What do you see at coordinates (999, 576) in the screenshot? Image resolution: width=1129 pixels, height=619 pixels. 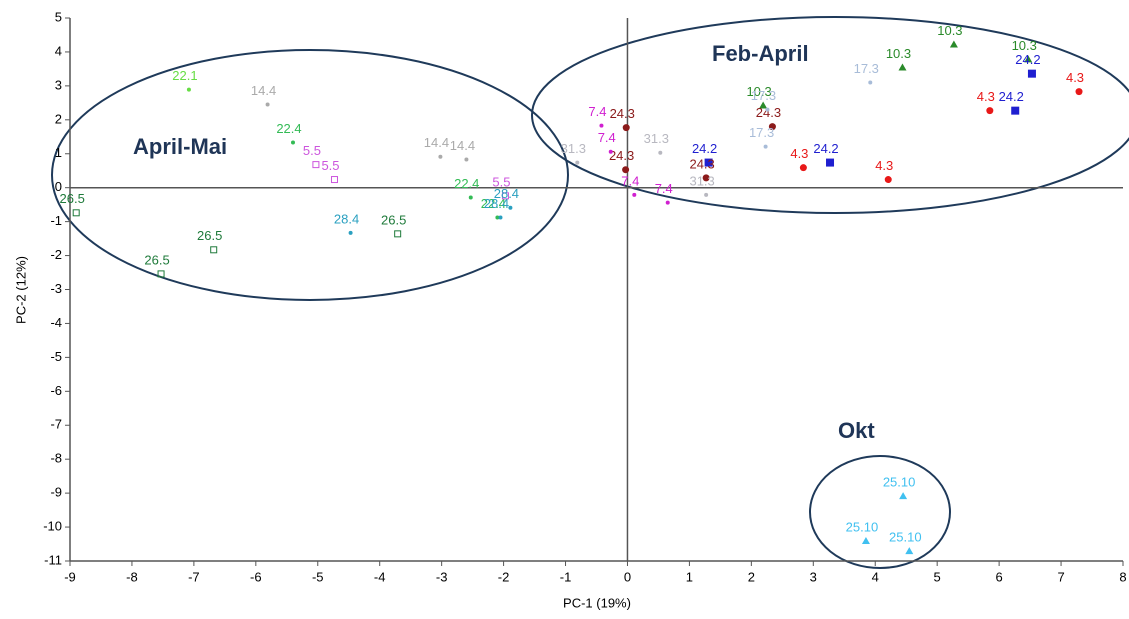 I see `x-tick-label: 6` at bounding box center [999, 576].